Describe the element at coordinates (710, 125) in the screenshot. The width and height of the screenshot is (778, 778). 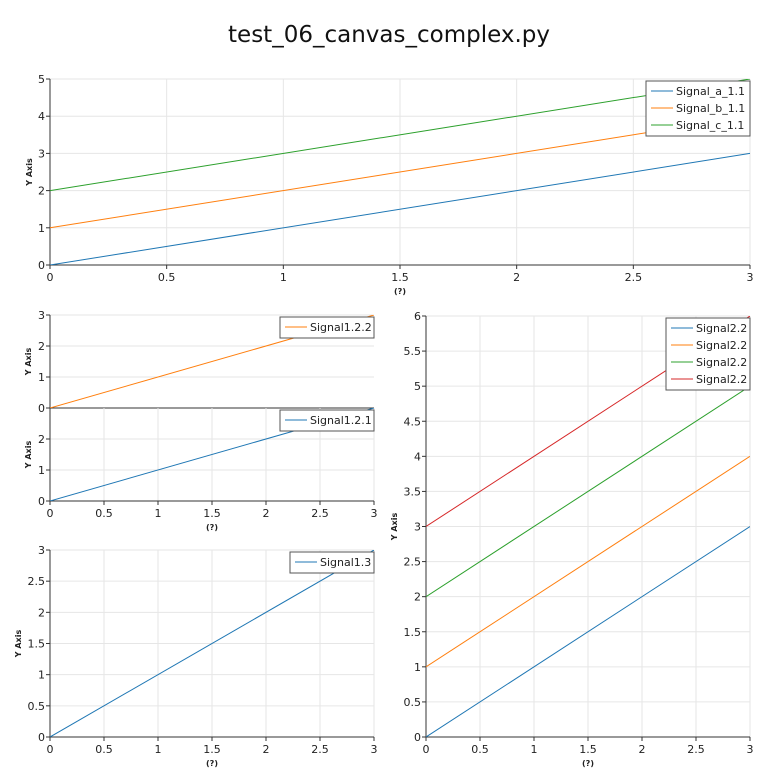
I see `legend-label: Signal_c_1.1` at that location.